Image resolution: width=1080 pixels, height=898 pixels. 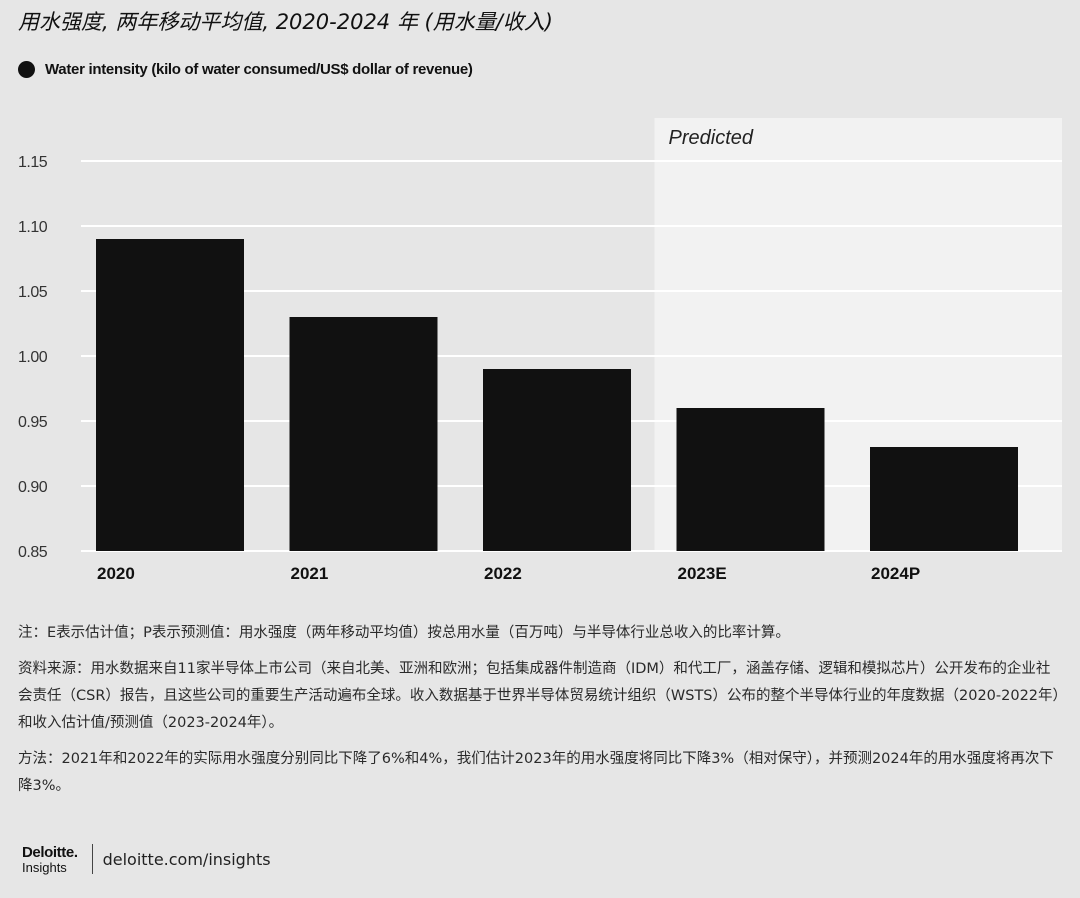 What do you see at coordinates (186, 859) in the screenshot?
I see `footer-link: deloitte.com/insights` at bounding box center [186, 859].